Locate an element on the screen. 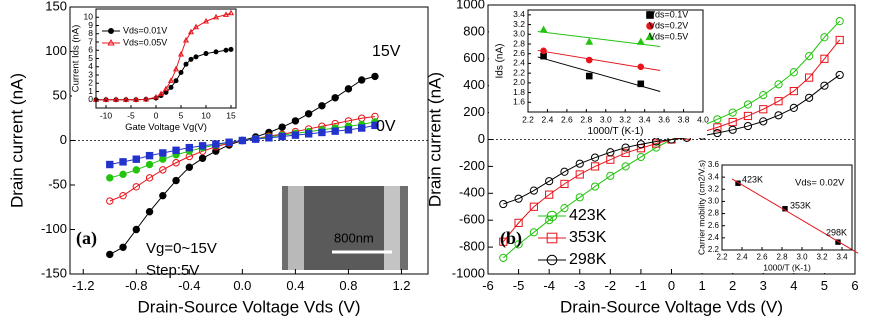  legend-label: 353K is located at coordinates (588, 237).